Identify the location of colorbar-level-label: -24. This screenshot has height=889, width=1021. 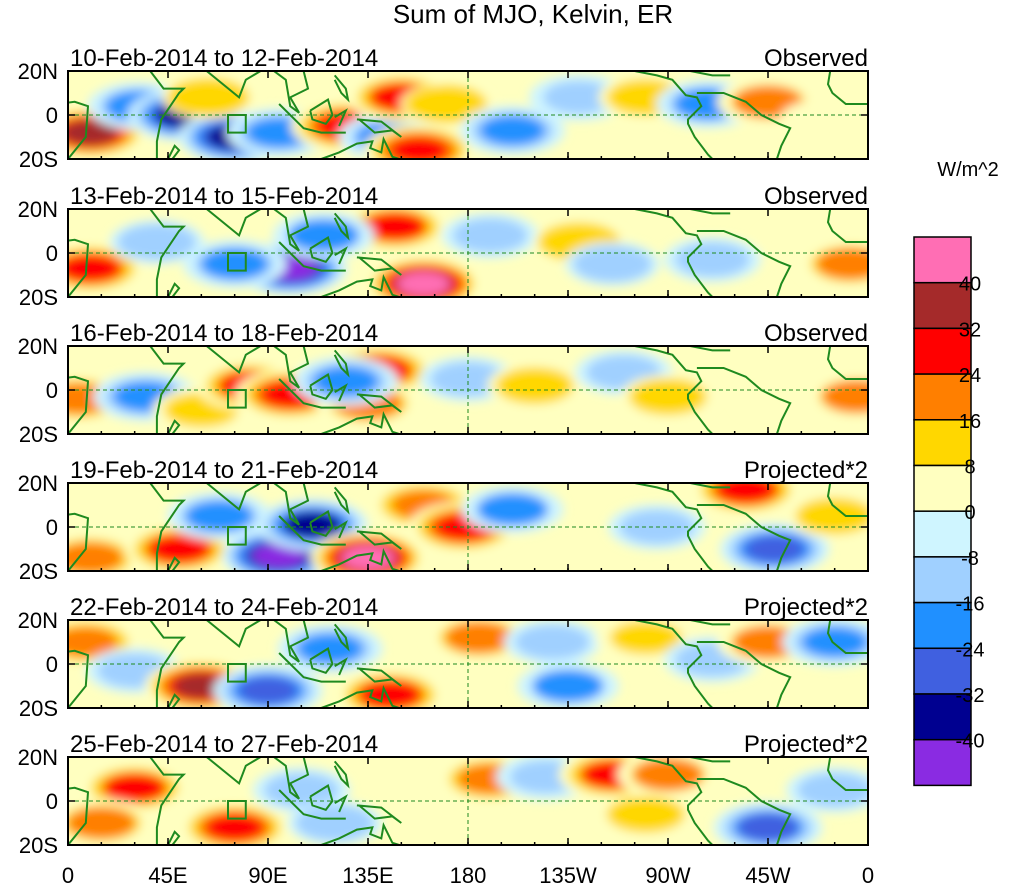
(970, 650).